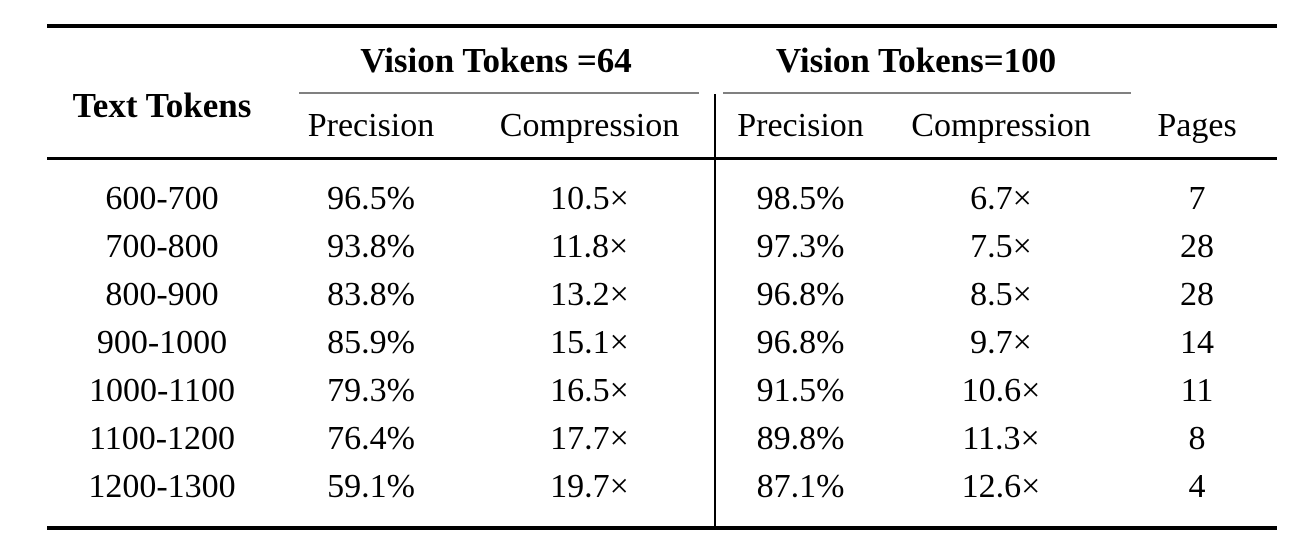  What do you see at coordinates (1001, 198) in the screenshot?
I see `cell-compression-100: 6.7×` at bounding box center [1001, 198].